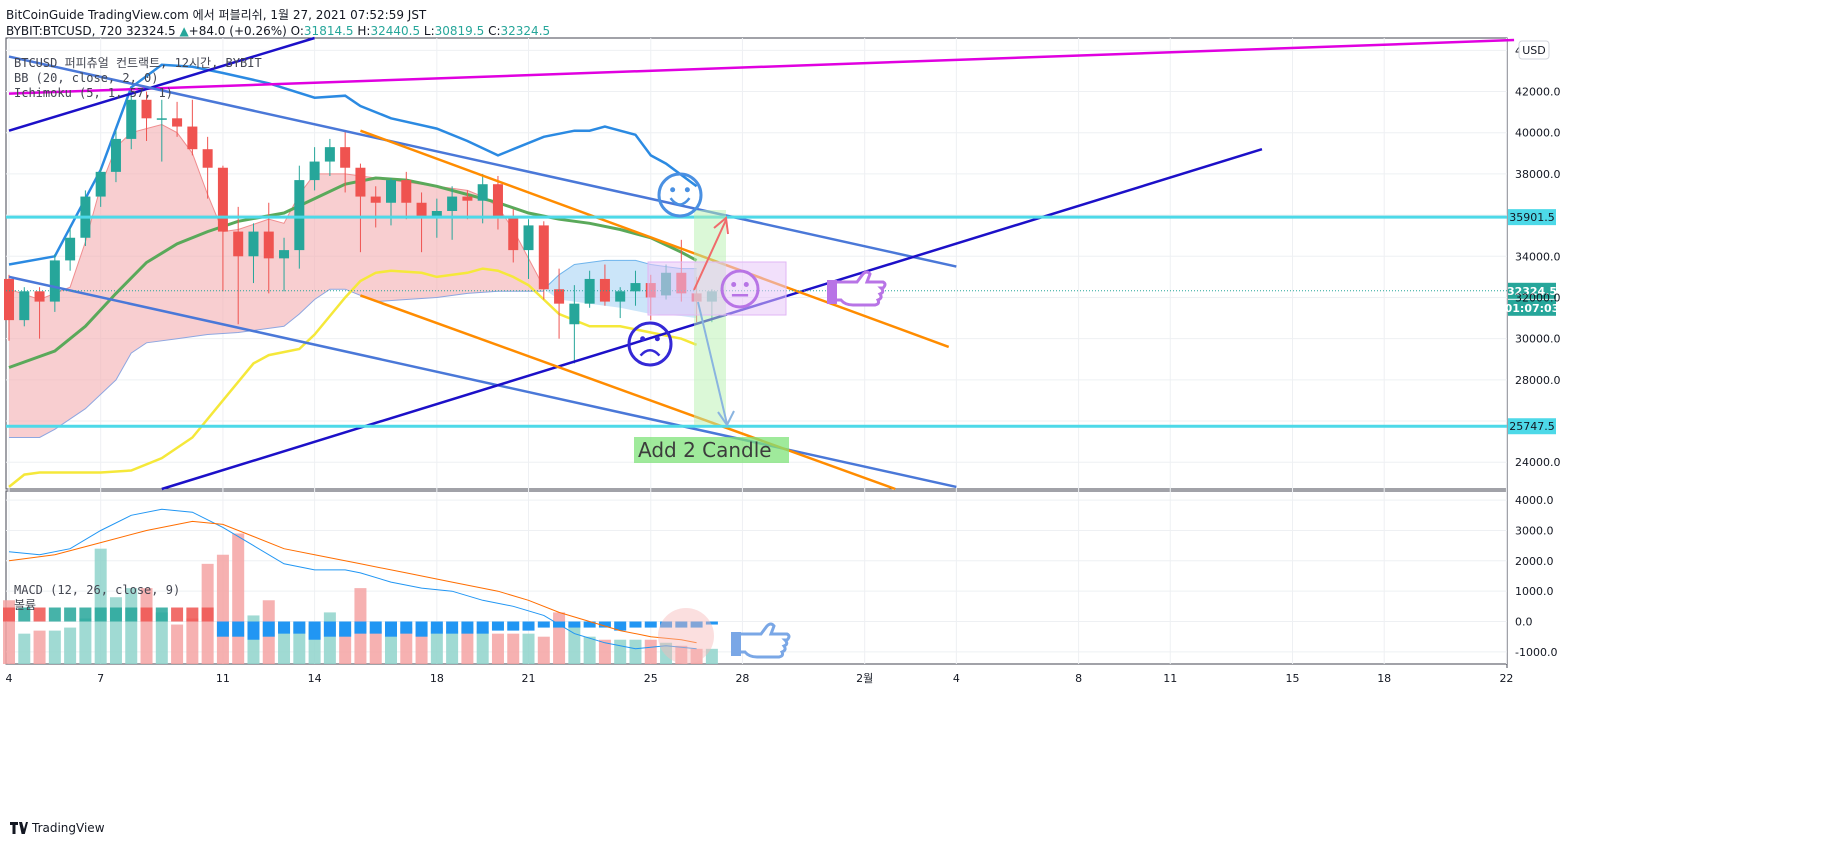 This screenshot has width=1828, height=841. I want to click on countdown-tag, so click(1532, 307).